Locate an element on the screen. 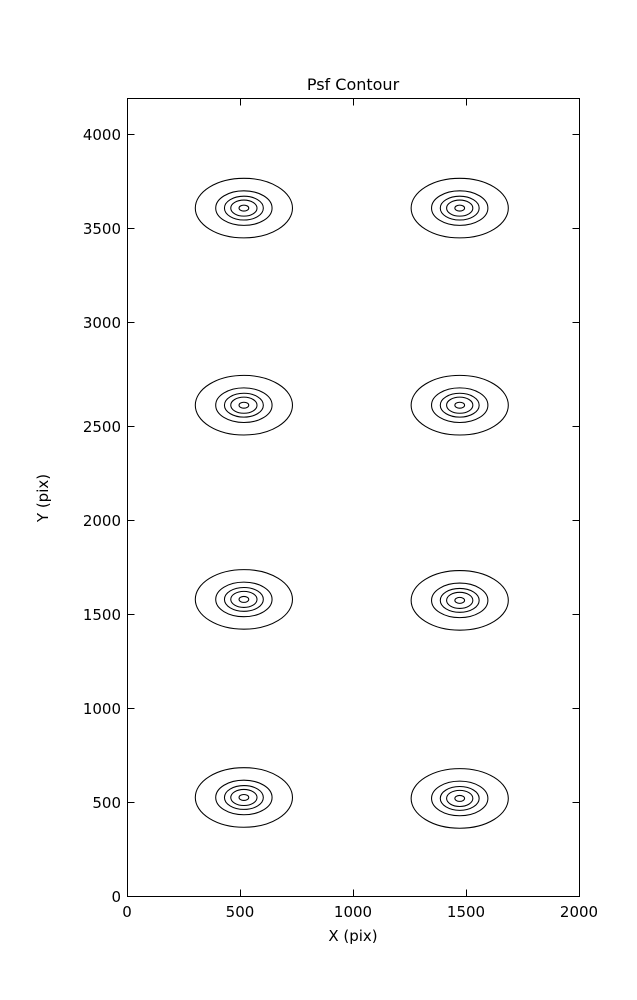 This screenshot has width=637, height=1000. x-ticklabel-1500: 1500 is located at coordinates (466, 912).